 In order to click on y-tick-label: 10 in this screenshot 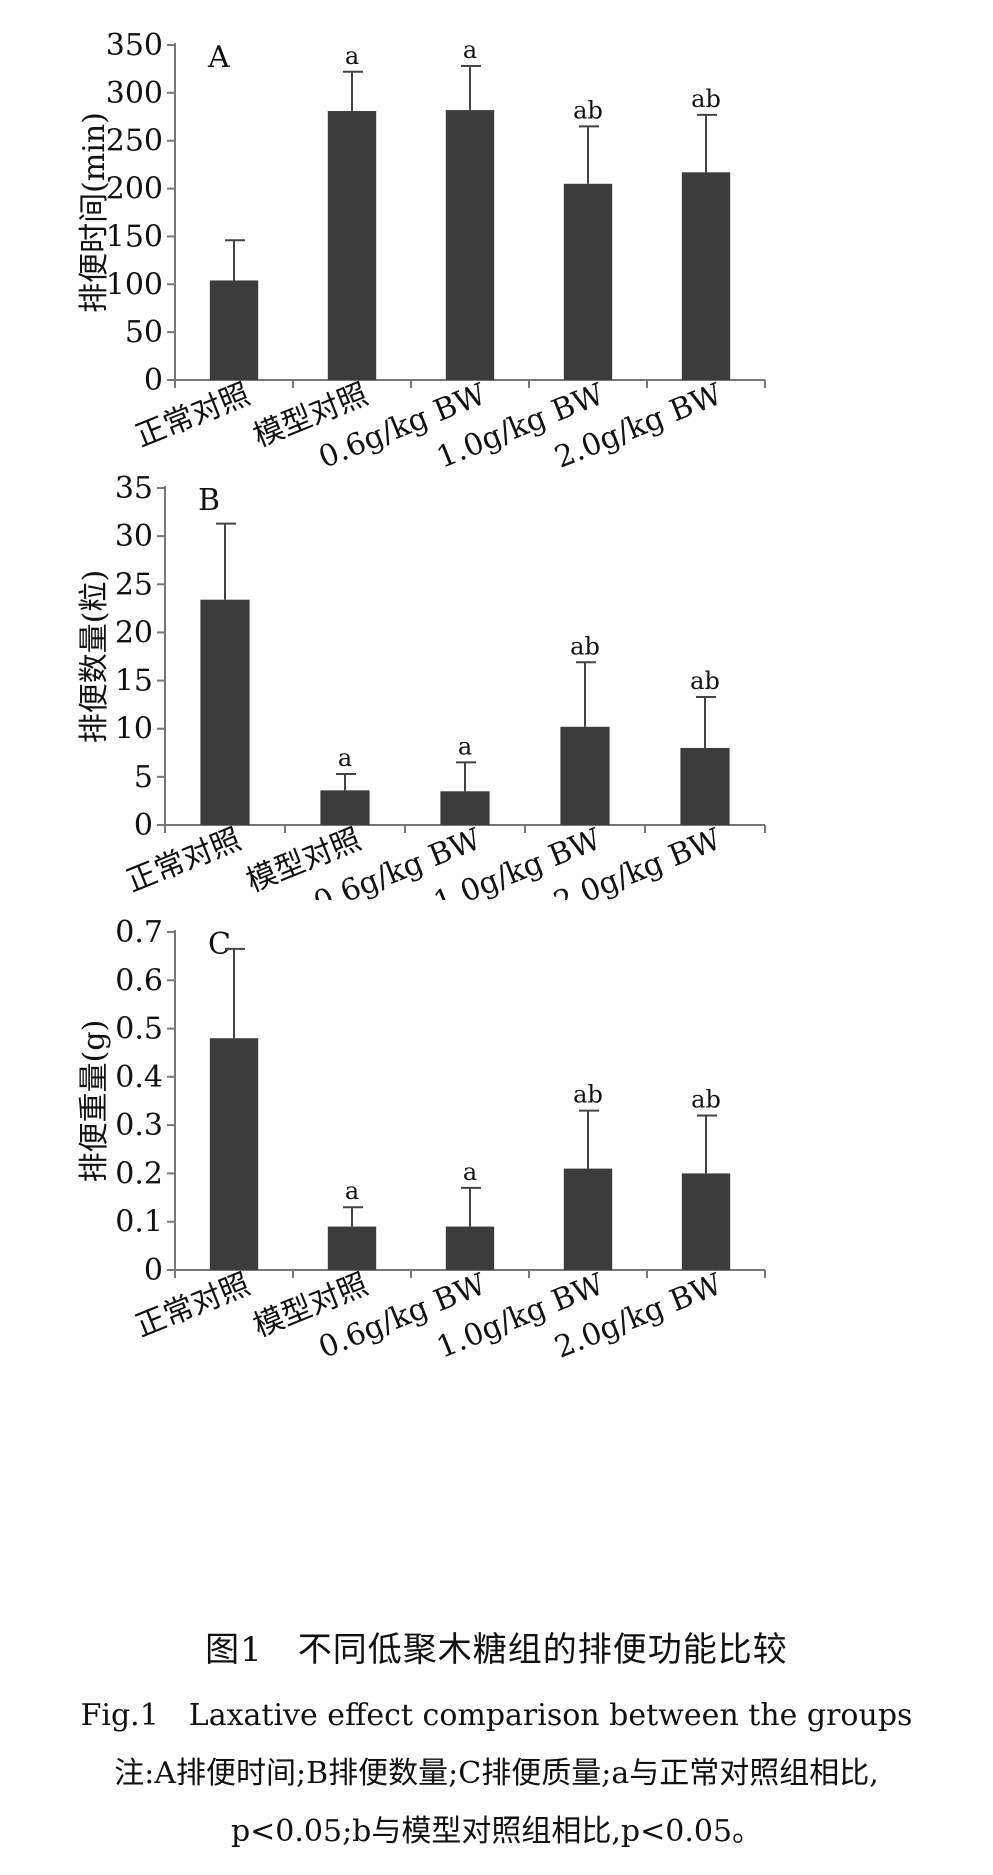, I will do `click(134, 729)`.